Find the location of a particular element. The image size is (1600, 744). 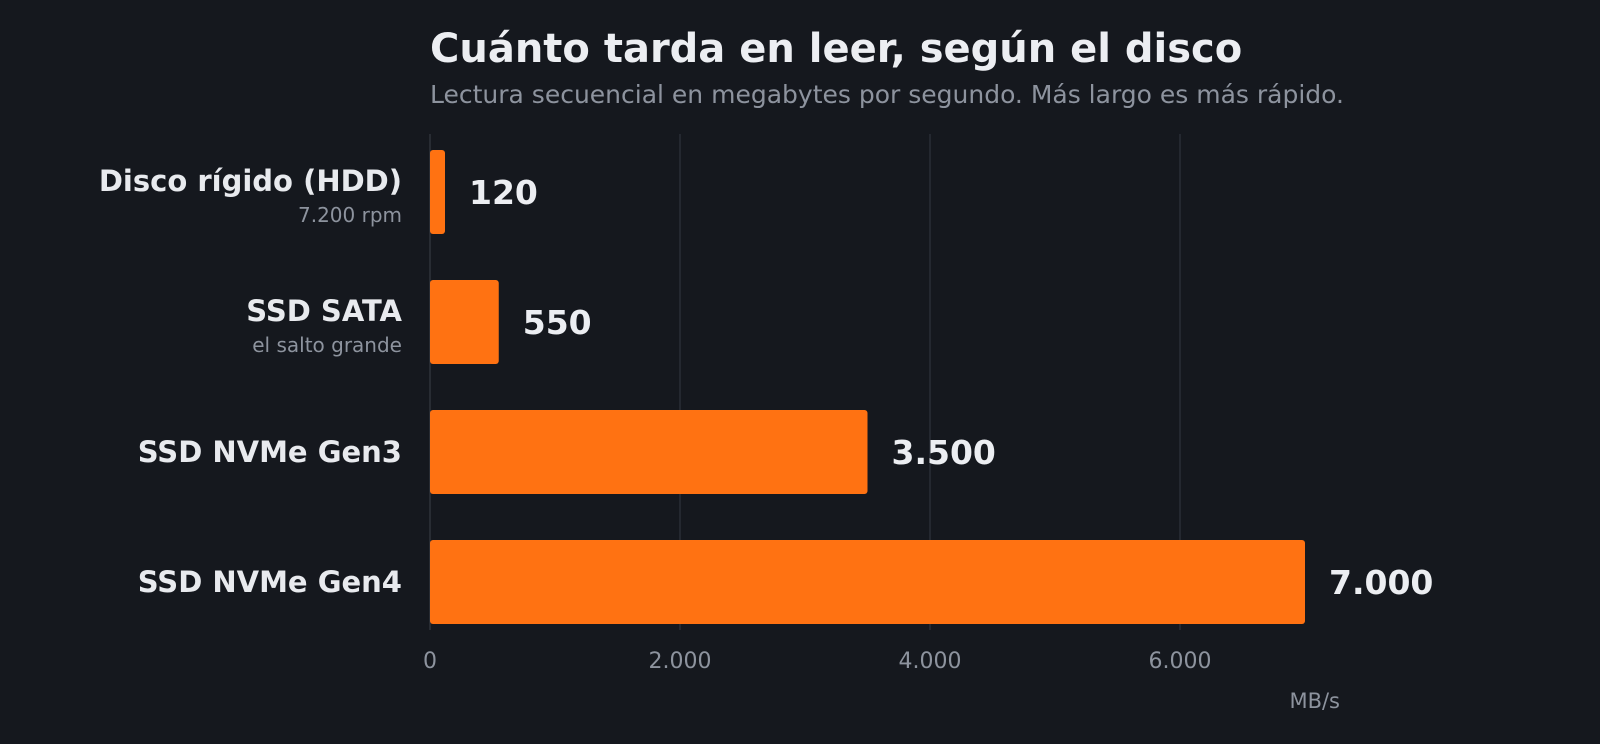

x-tick-label-3: 6.000 is located at coordinates (1180, 661).